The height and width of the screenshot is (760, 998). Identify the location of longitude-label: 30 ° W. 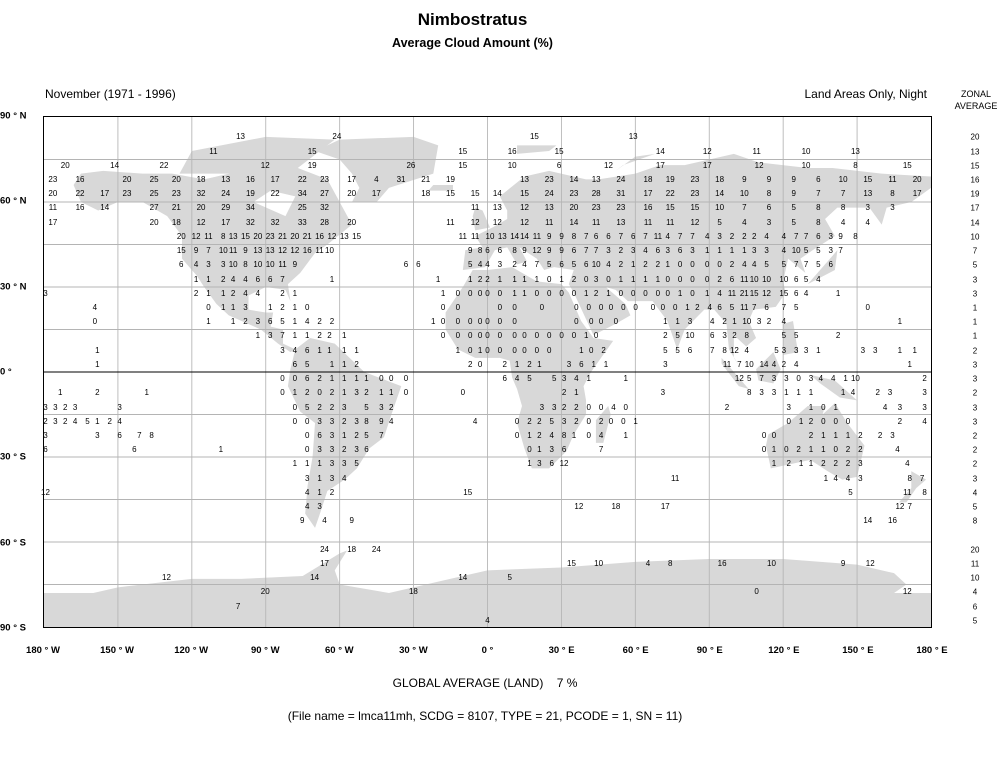
(413, 650).